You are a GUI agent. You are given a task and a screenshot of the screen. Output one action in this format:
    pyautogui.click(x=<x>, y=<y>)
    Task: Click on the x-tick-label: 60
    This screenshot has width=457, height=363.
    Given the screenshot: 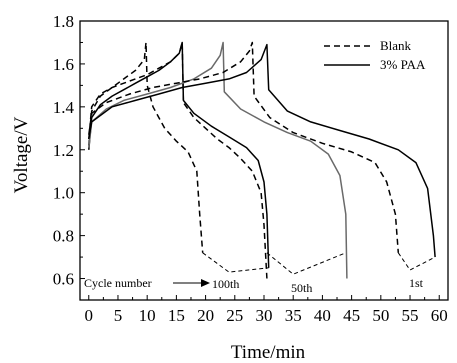 What is the action you would take?
    pyautogui.click(x=439, y=315)
    